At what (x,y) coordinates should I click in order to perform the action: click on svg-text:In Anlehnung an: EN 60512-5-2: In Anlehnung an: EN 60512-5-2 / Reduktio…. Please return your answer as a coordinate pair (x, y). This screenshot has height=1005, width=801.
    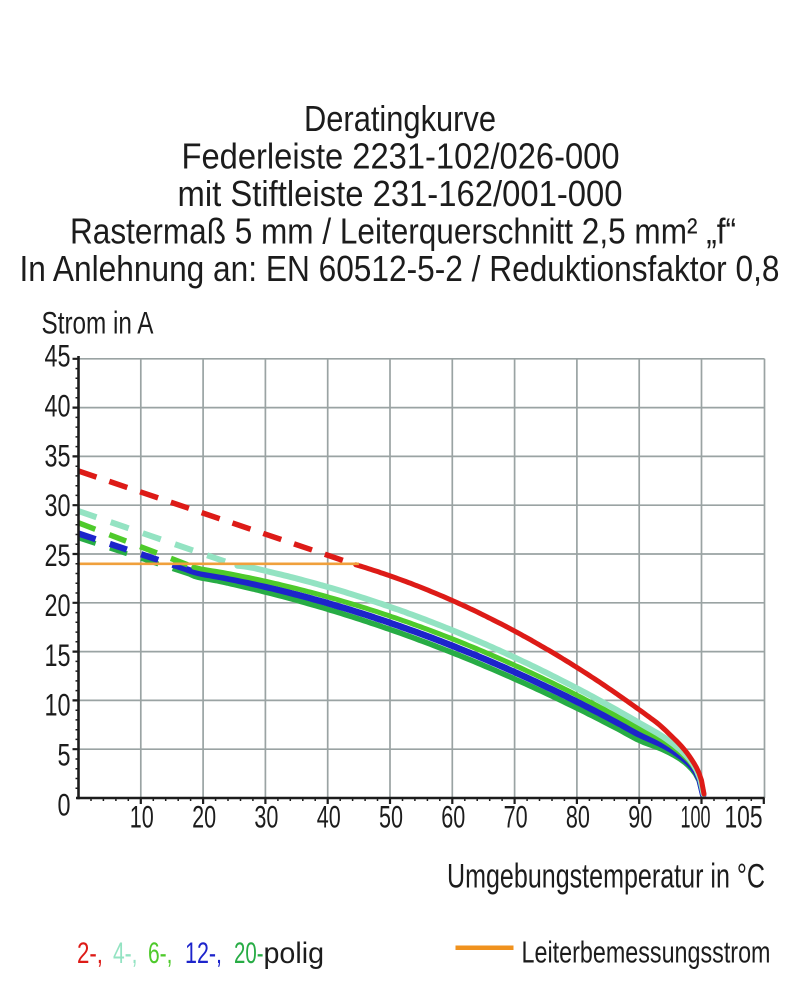
    Looking at the image, I should click on (400, 268).